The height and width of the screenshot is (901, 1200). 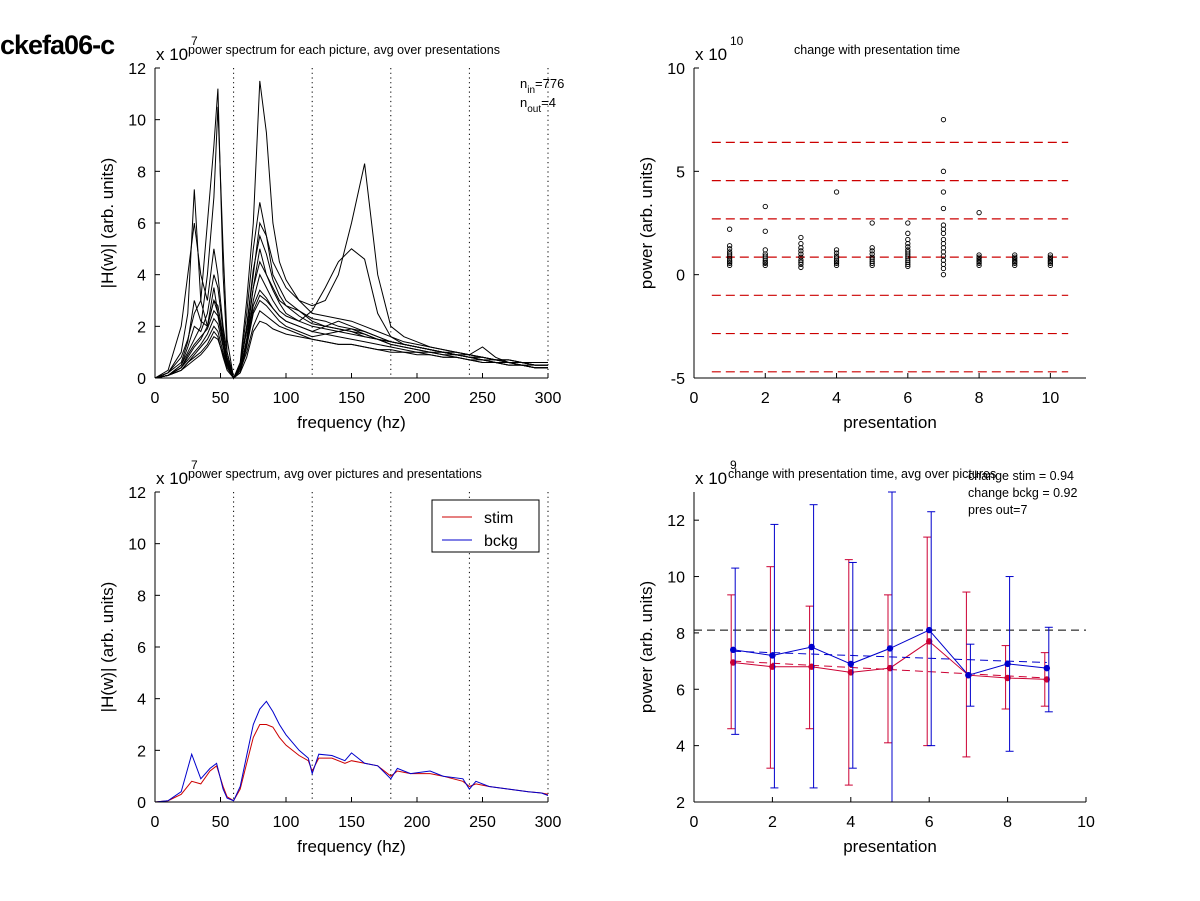 I want to click on x-tick-label: 0, so click(x=694, y=822).